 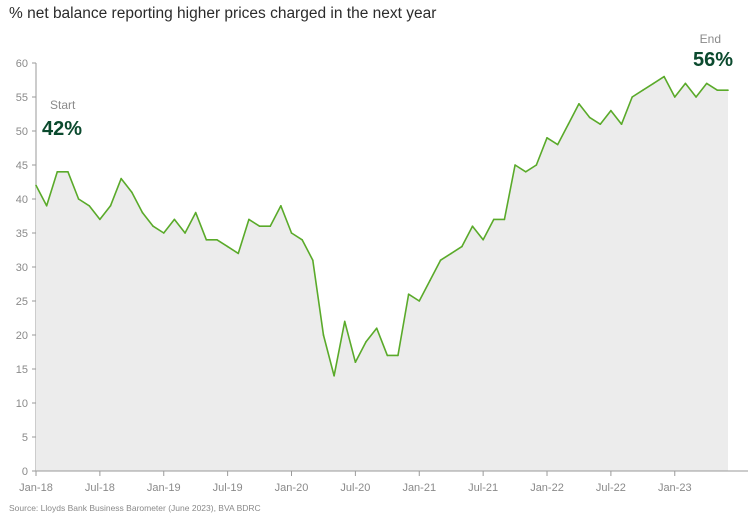 What do you see at coordinates (710, 39) in the screenshot?
I see `end-label: End` at bounding box center [710, 39].